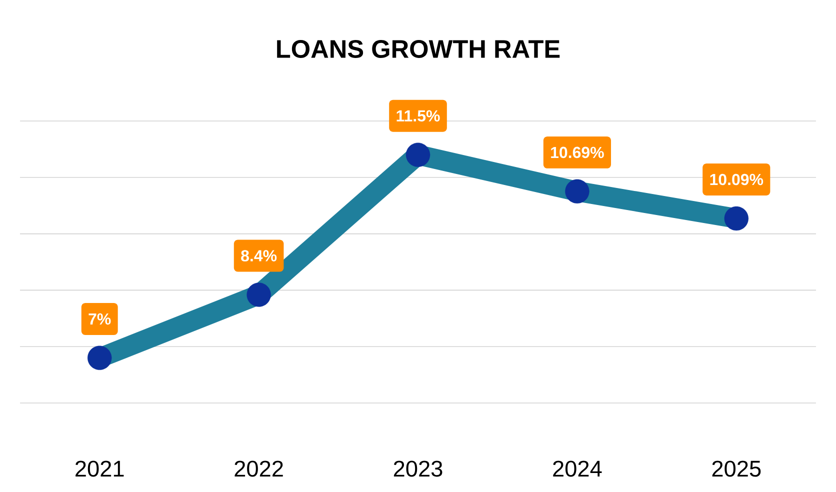  Describe the element at coordinates (577, 468) in the screenshot. I see `x-tick-label: 2024` at that location.